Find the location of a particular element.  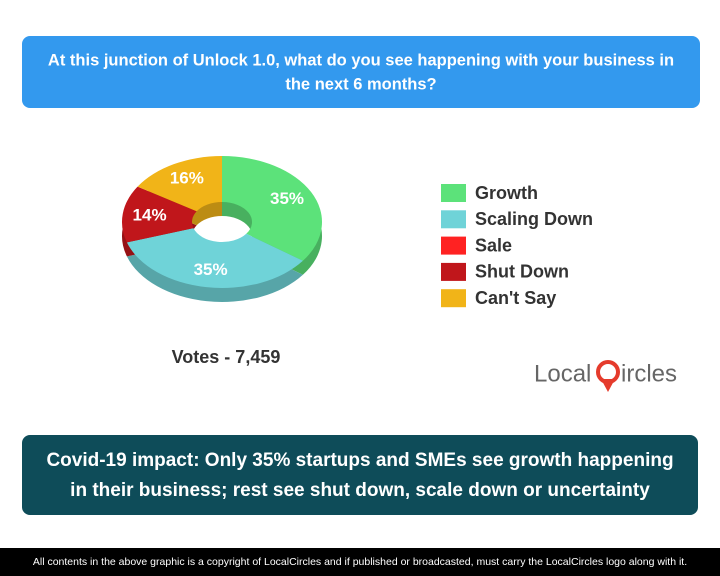

logo-text: Local is located at coordinates (562, 373).